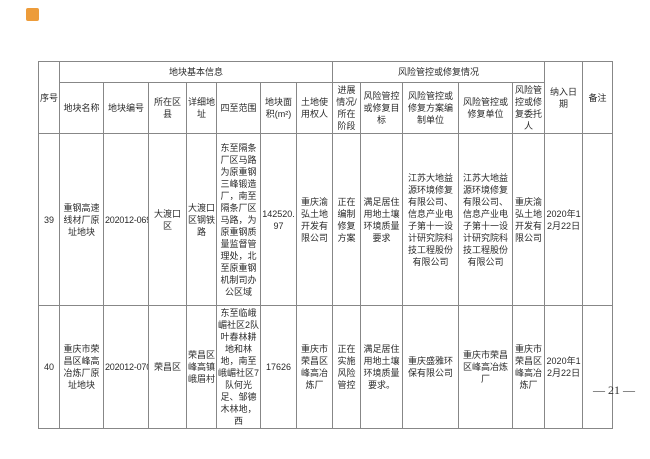 Image resolution: width=650 pixels, height=459 pixels. Describe the element at coordinates (529, 219) in the screenshot. I see `cell-client: 重庆渝弘土地开发有限公司` at that location.